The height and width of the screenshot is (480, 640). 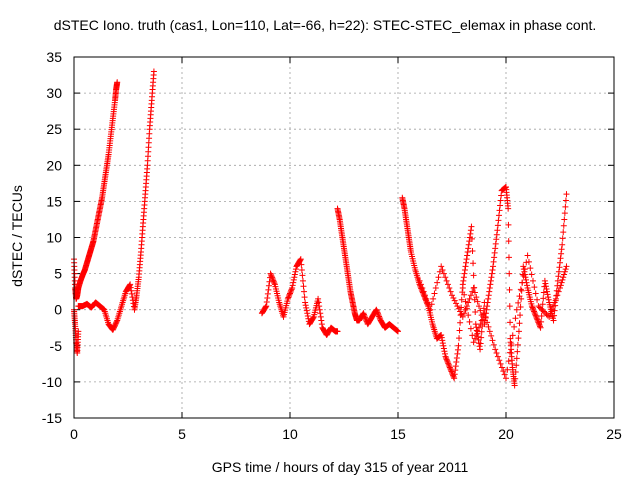 I want to click on y-tick-label: -5, so click(x=56, y=346).